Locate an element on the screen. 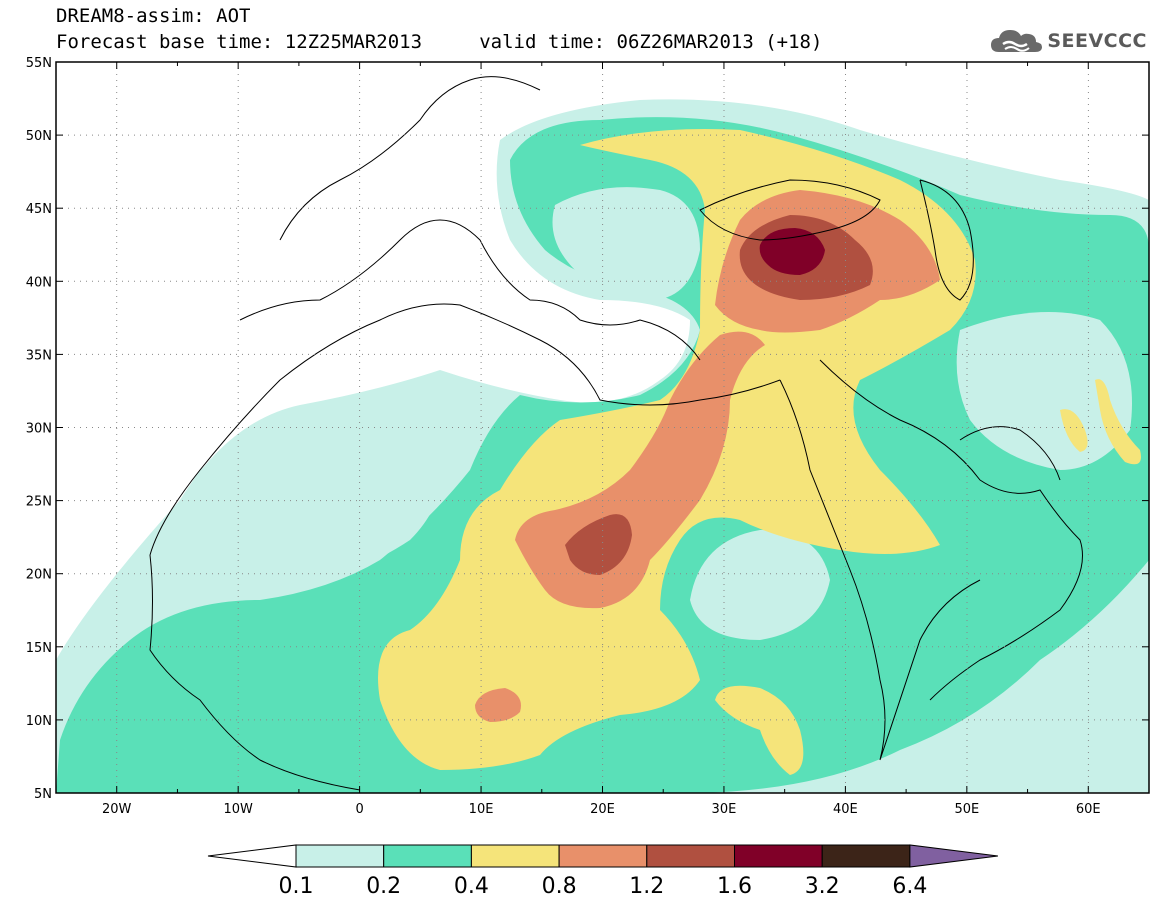 The width and height of the screenshot is (1165, 905). lat-tick-label: 20N is located at coordinates (39, 575).